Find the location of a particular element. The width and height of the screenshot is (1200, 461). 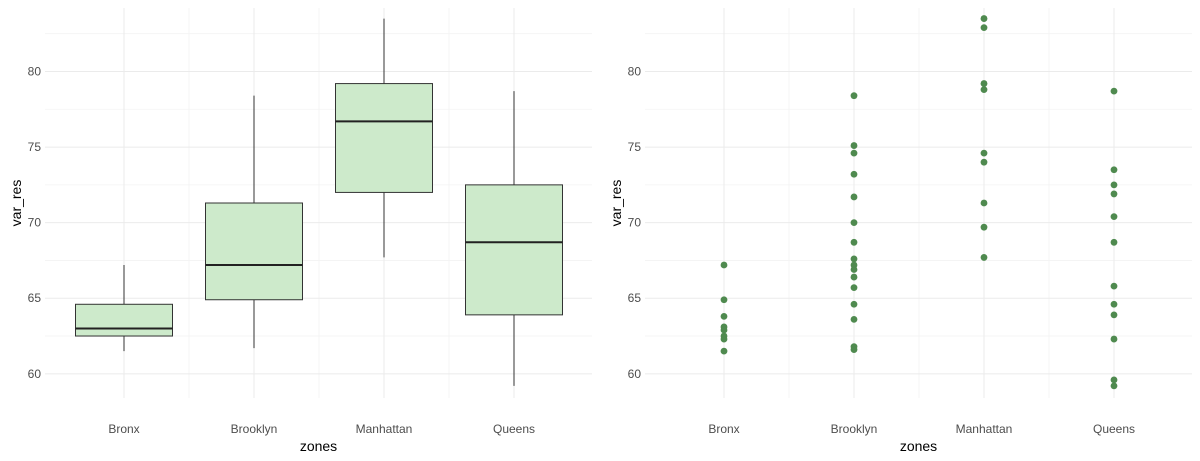

box-manhattan is located at coordinates (384, 138).